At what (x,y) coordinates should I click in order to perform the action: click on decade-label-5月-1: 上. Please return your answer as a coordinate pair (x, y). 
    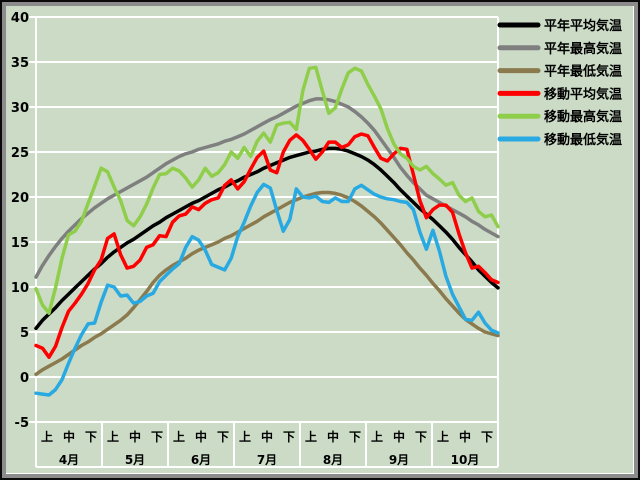
    Looking at the image, I should click on (113, 436).